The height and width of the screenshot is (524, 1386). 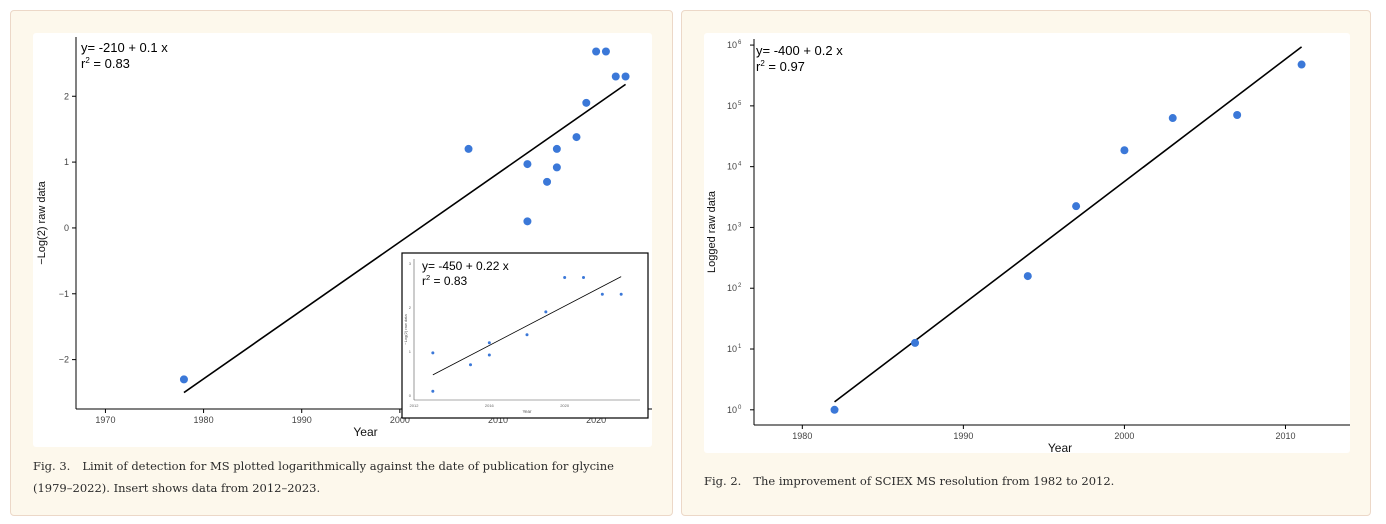 I want to click on r-squared-label: r2 = 0.83, so click(x=105, y=63).